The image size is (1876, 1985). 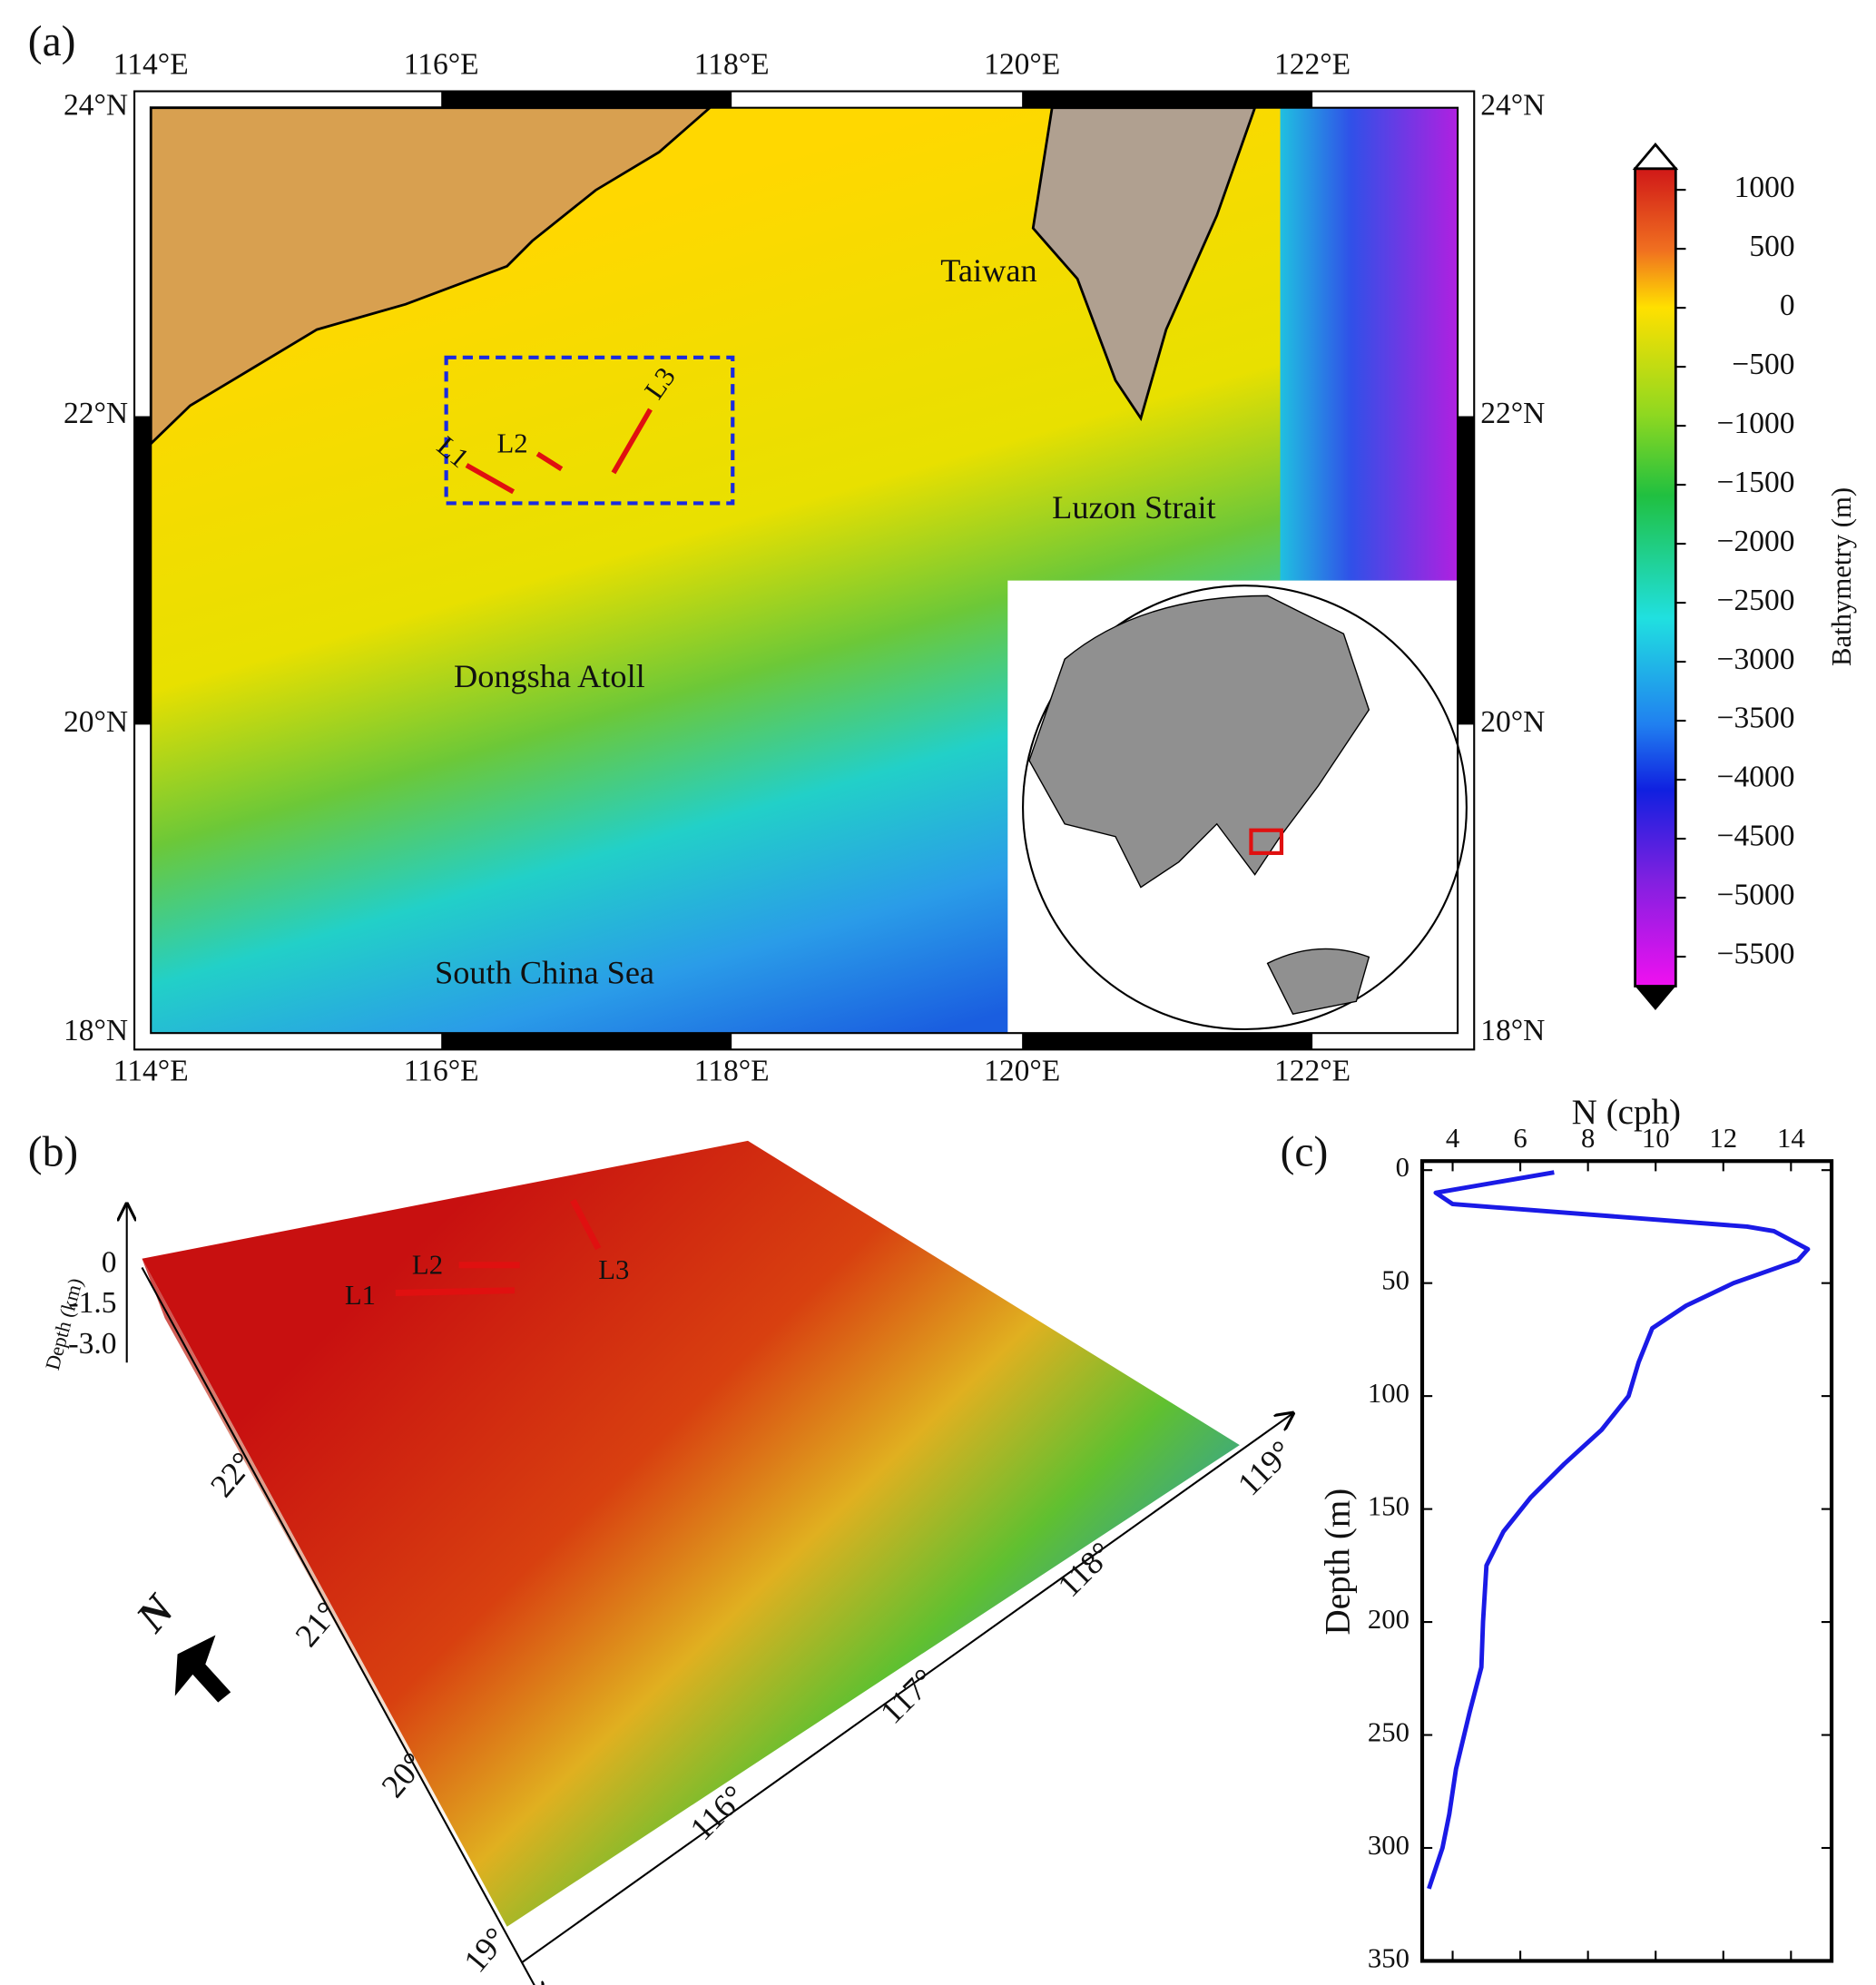 What do you see at coordinates (1318, 982) in the screenshot?
I see `australia` at bounding box center [1318, 982].